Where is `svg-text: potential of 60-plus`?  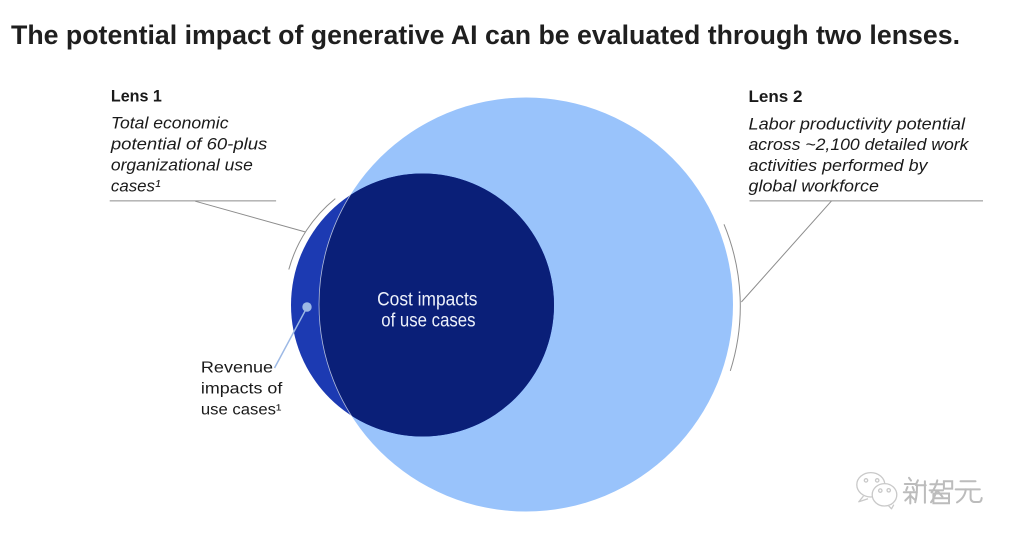 svg-text: potential of 60-plus is located at coordinates (189, 144).